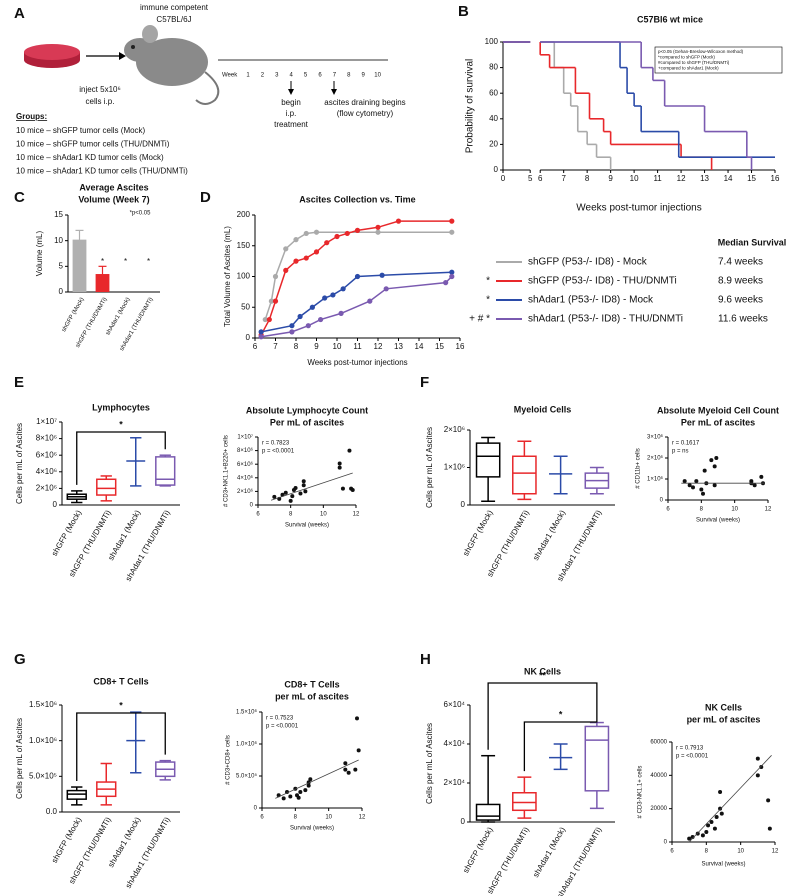  Describe the element at coordinates (113, 187) in the screenshot. I see `chart-title: Average Ascites` at that location.